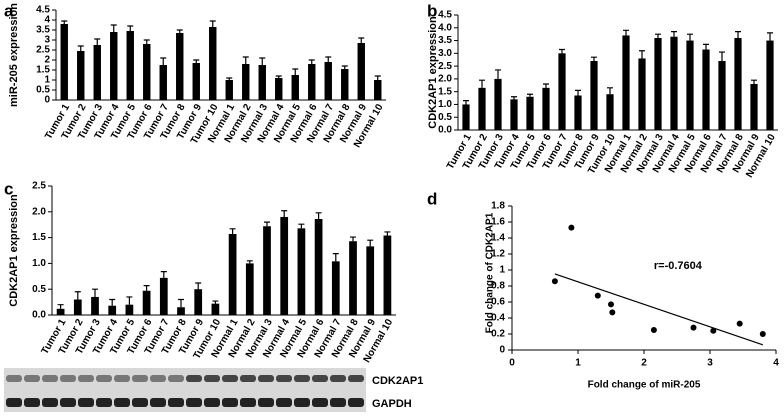 The width and height of the screenshot is (784, 416). What do you see at coordinates (432, 198) in the screenshot?
I see `panel-letter: d` at bounding box center [432, 198].